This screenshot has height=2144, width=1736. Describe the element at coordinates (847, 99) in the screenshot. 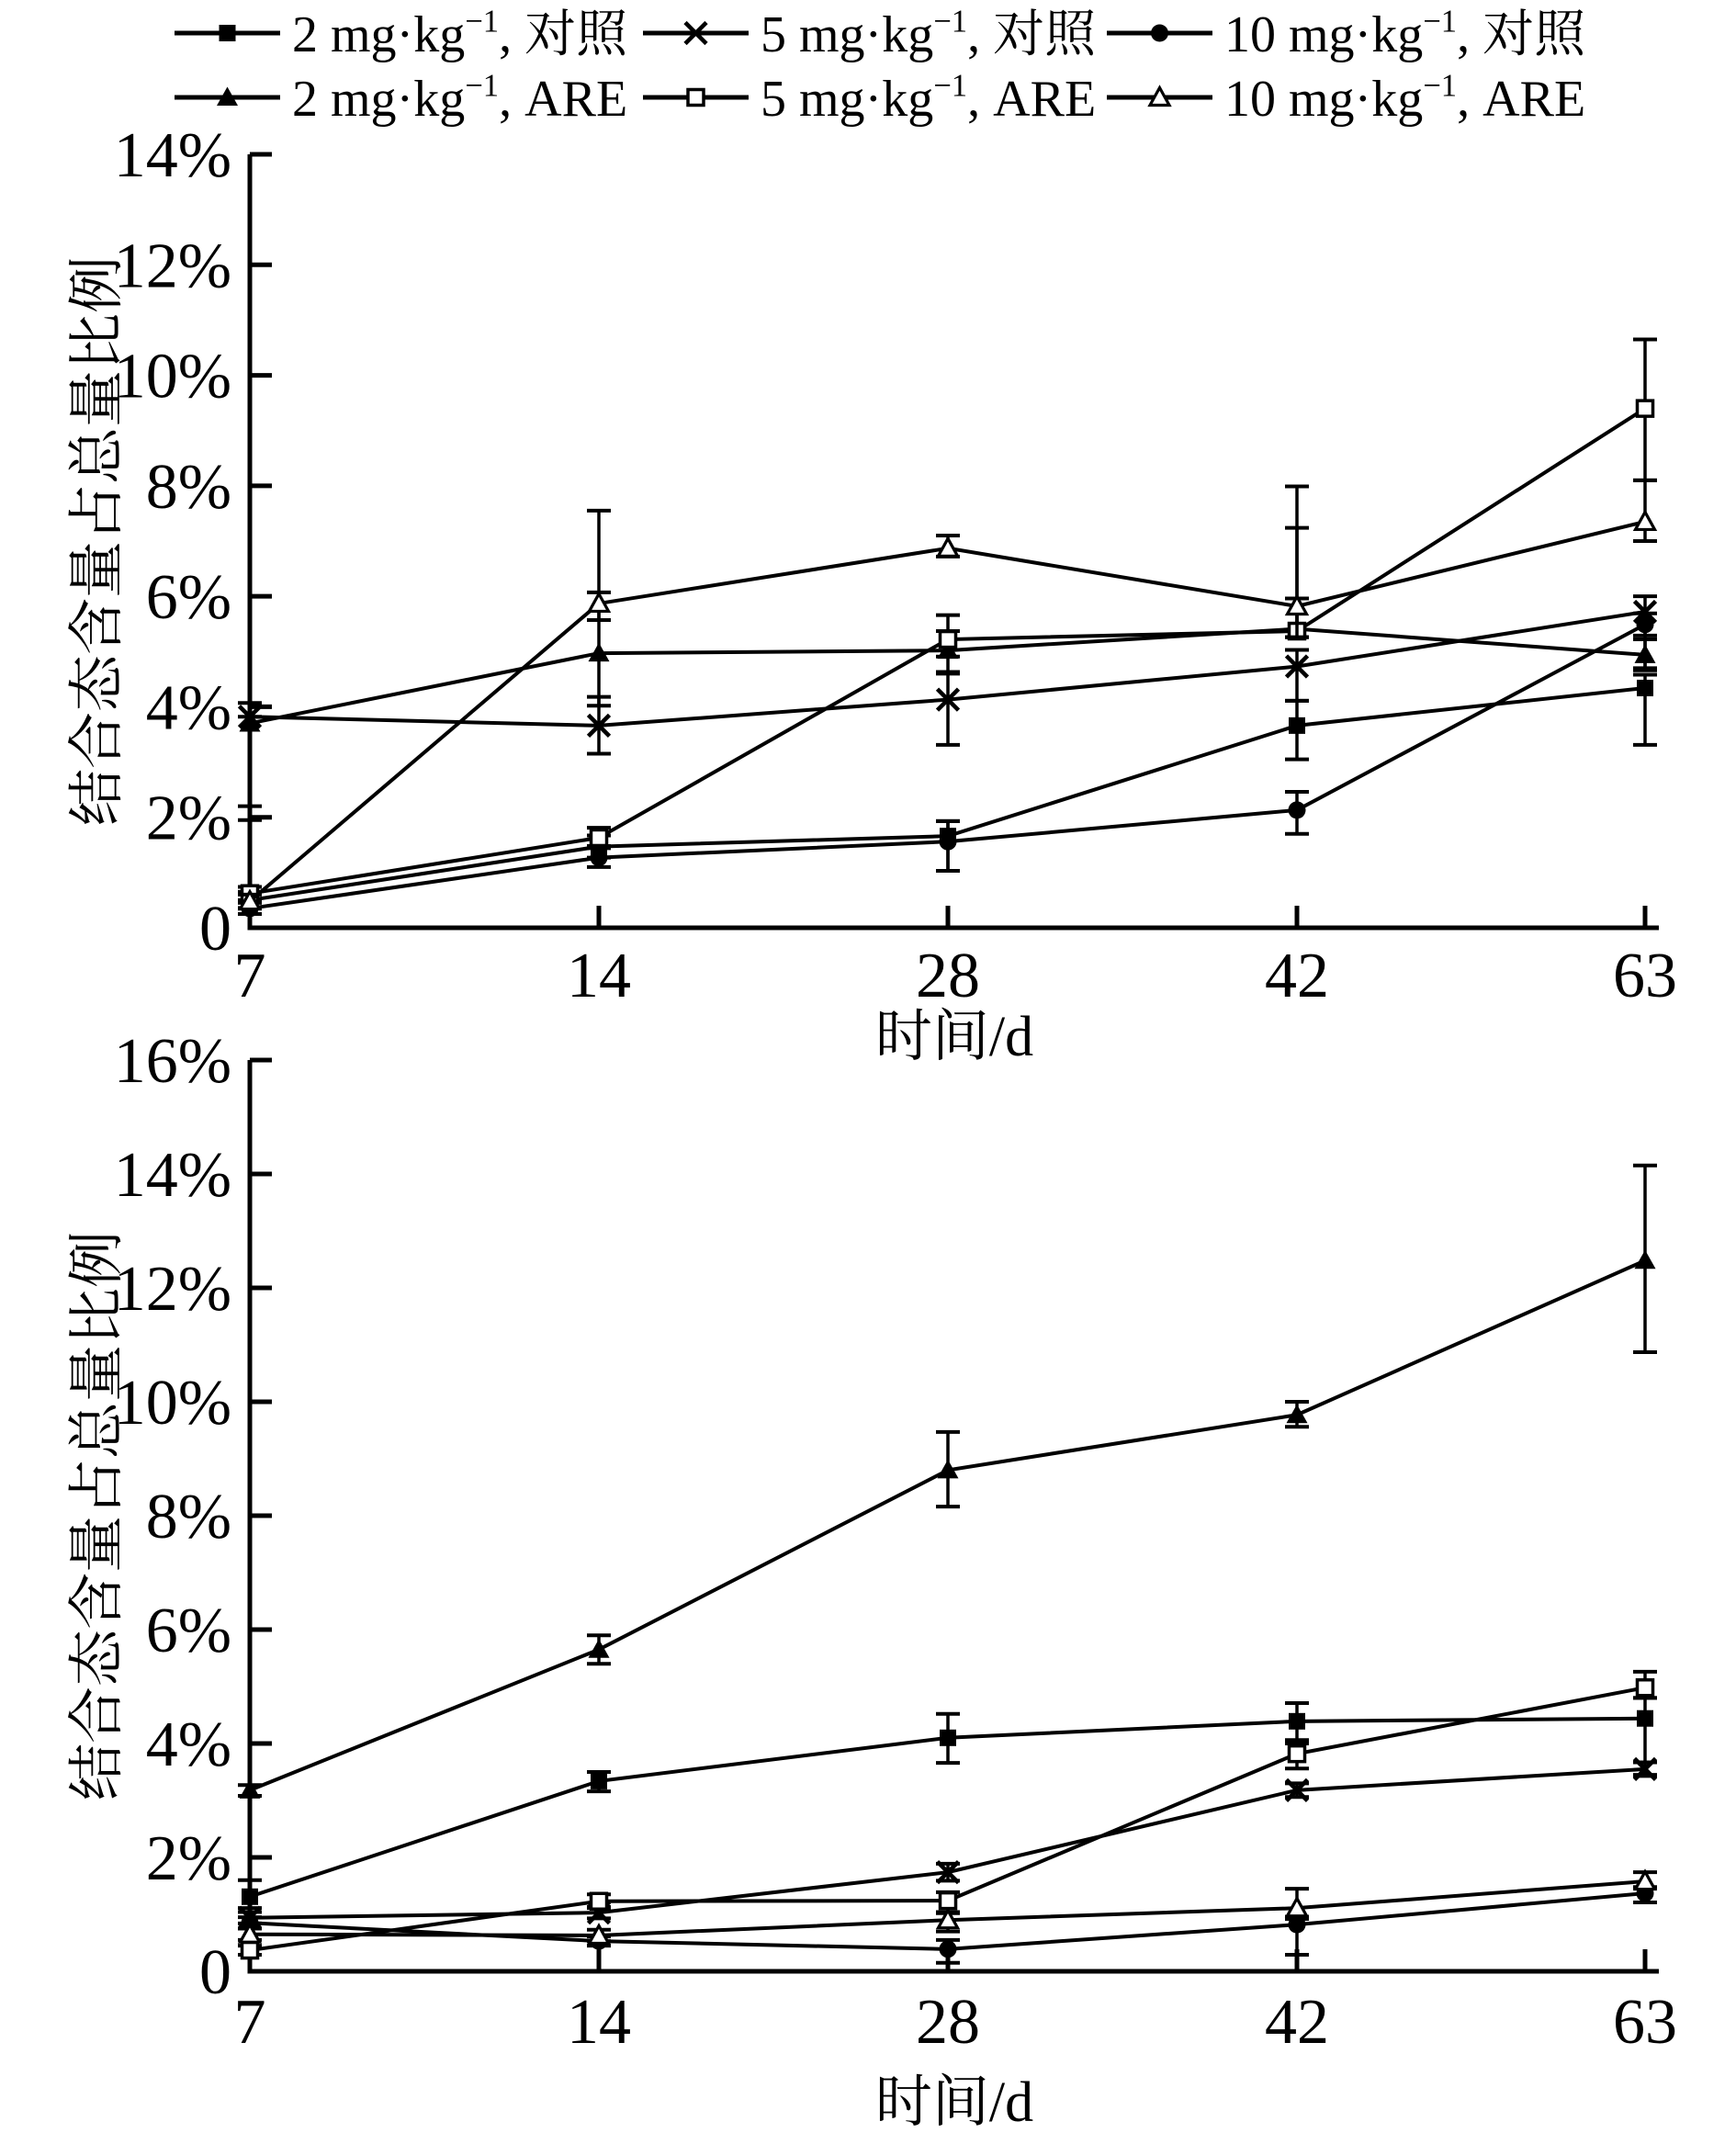

I see `text-run: 5 mg·kg` at that location.